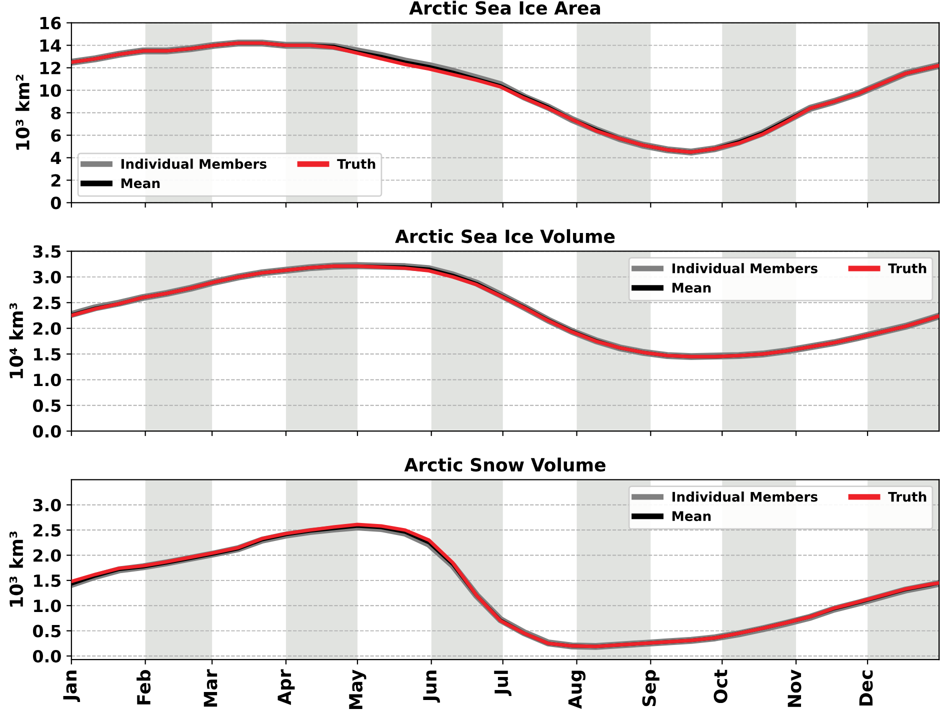 The image size is (940, 713). I want to click on chart-title: Arctic Sea Ice Area, so click(504, 7).